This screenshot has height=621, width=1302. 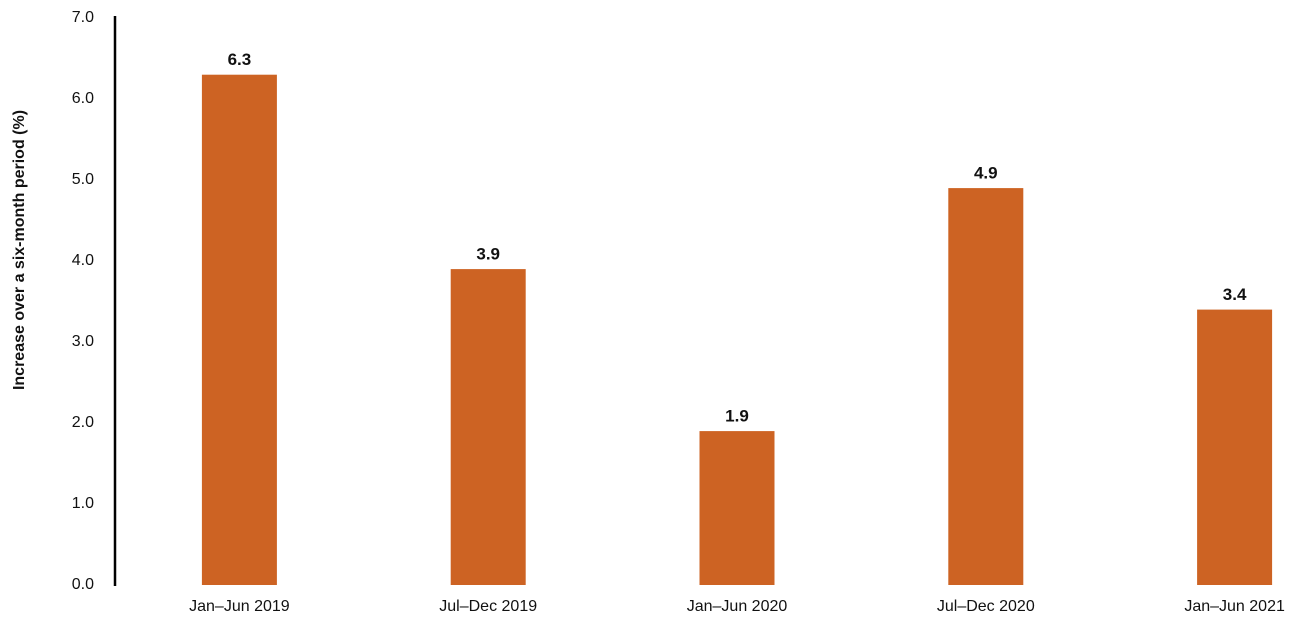 What do you see at coordinates (1235, 294) in the screenshot?
I see `value-label: 3.4` at bounding box center [1235, 294].